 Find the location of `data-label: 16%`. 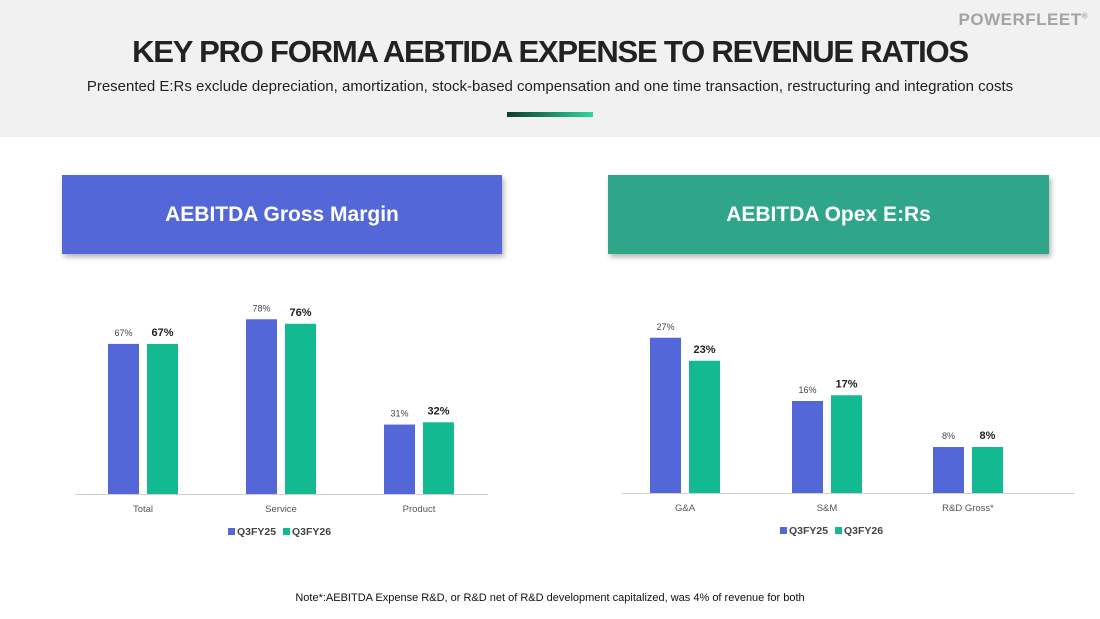

data-label: 16% is located at coordinates (807, 390).